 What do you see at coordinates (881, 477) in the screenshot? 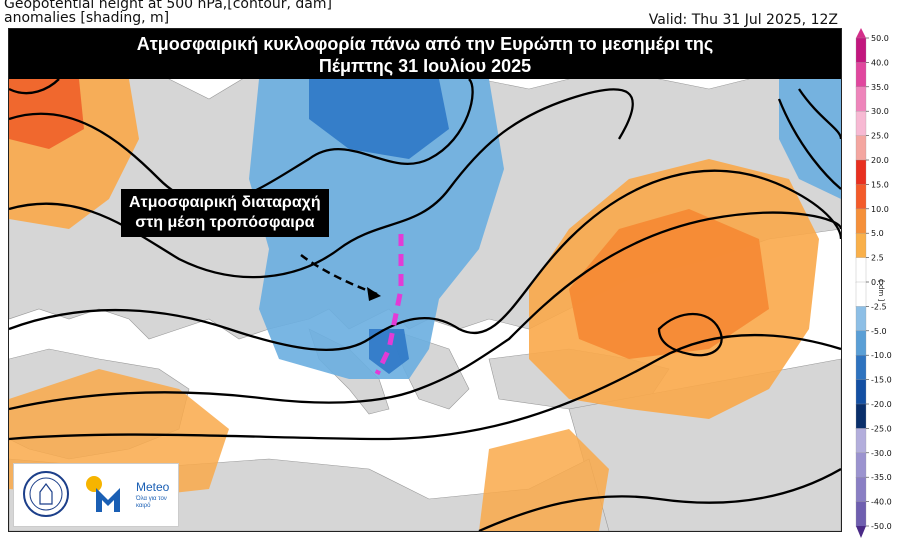
I see `colorbar-tick-label: -35.0` at bounding box center [881, 477].